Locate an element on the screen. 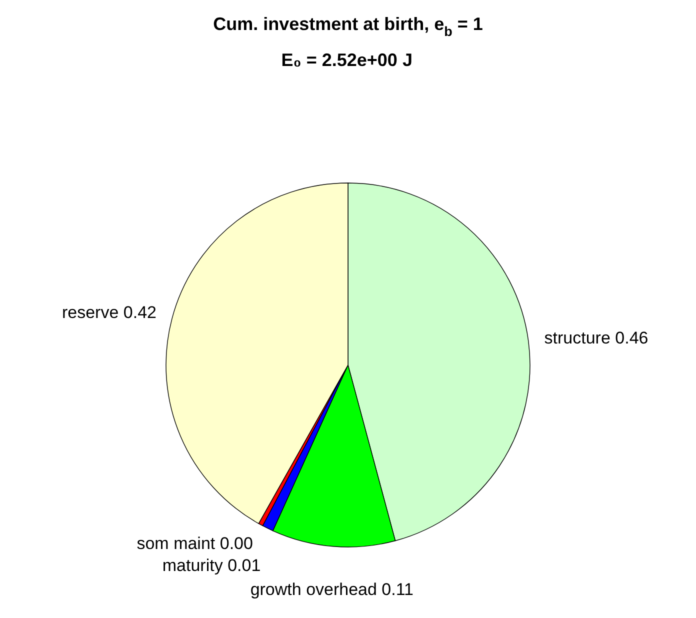 This screenshot has height=618, width=696. slice-label: som maint 0.00 is located at coordinates (194, 543).